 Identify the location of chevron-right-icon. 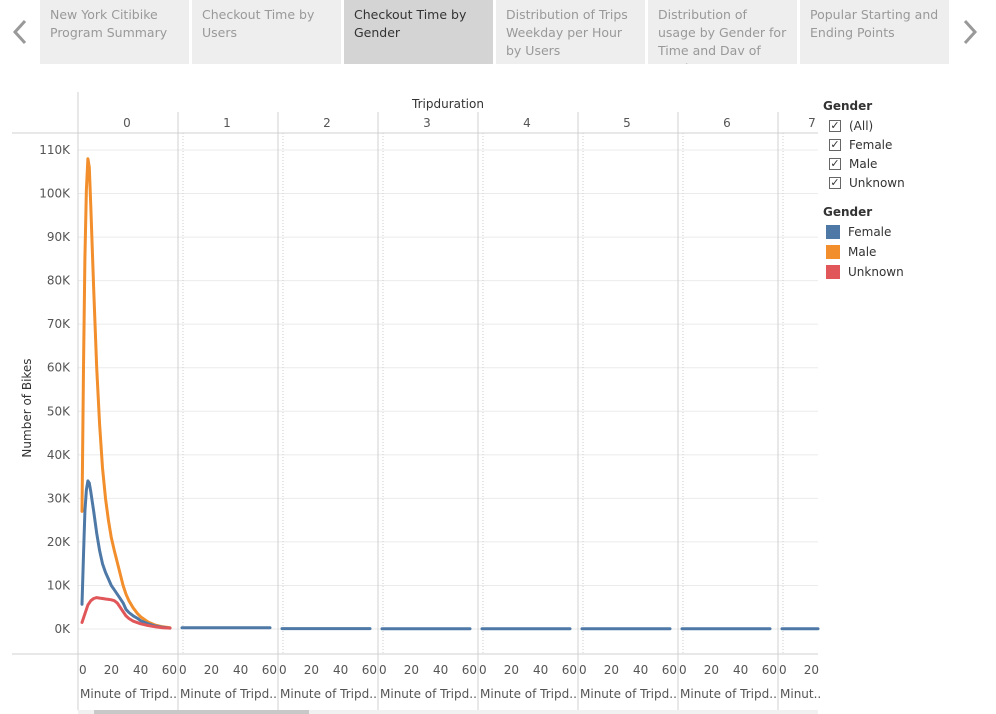
(970, 32).